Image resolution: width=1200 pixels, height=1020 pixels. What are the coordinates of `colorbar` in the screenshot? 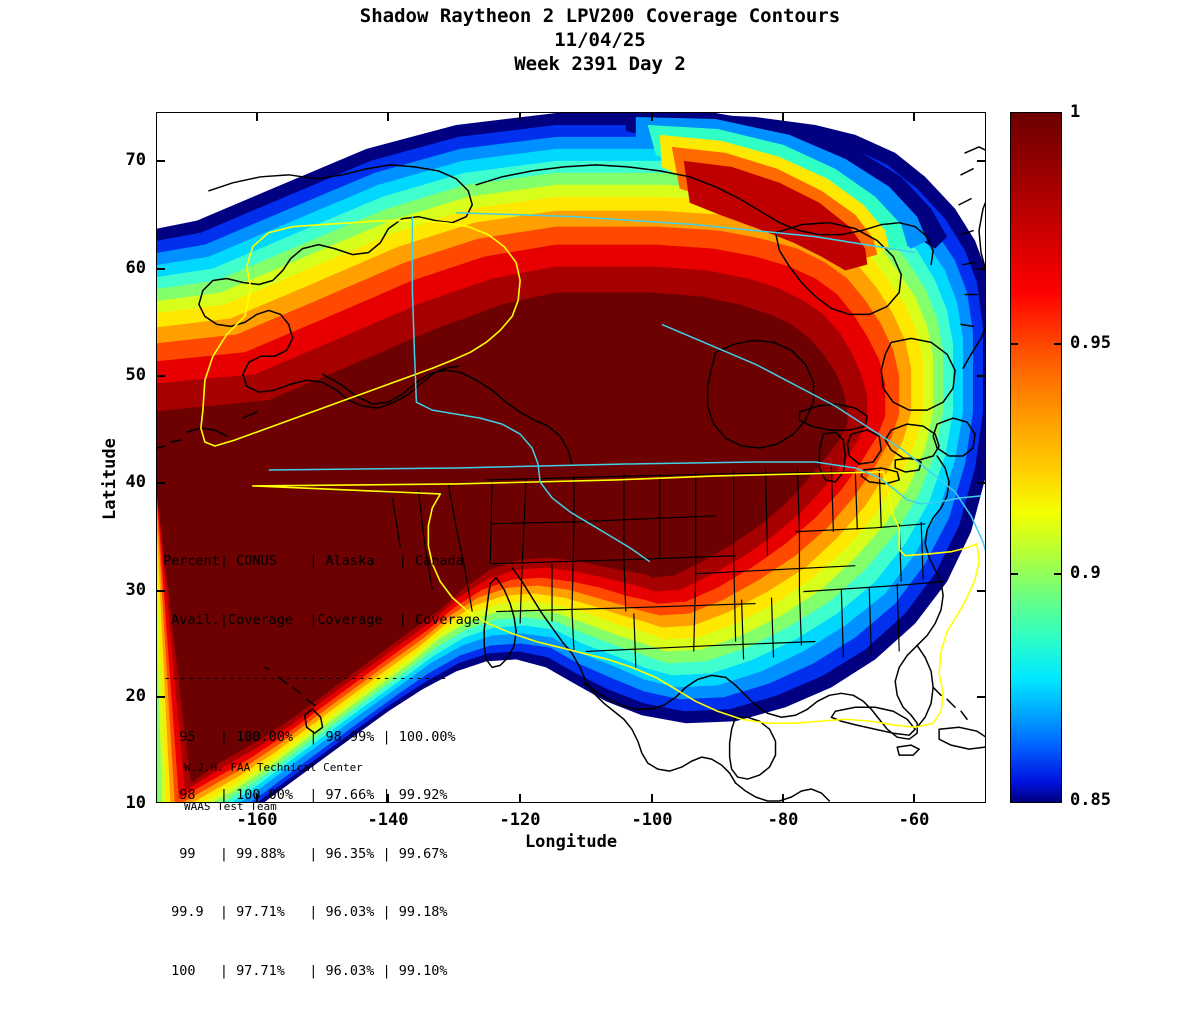 It's located at (1036, 457).